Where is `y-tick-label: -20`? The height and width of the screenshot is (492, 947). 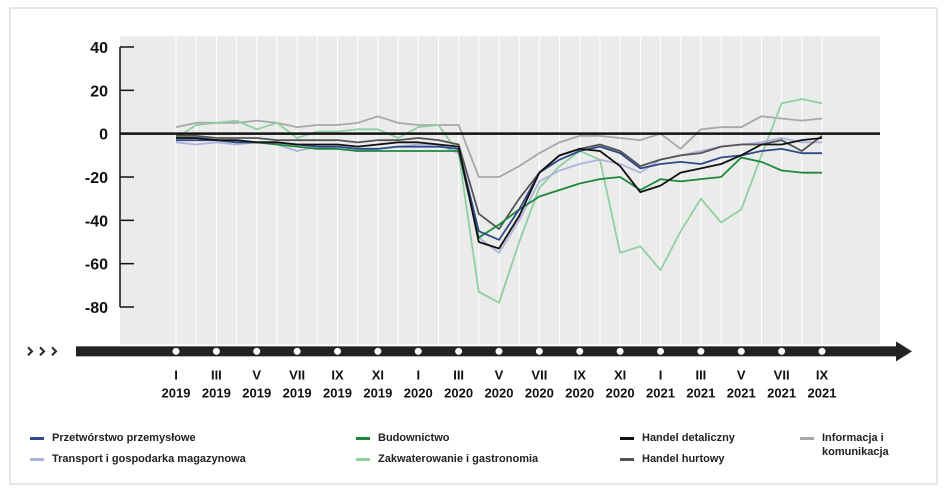 y-tick-label: -20 is located at coordinates (96, 178).